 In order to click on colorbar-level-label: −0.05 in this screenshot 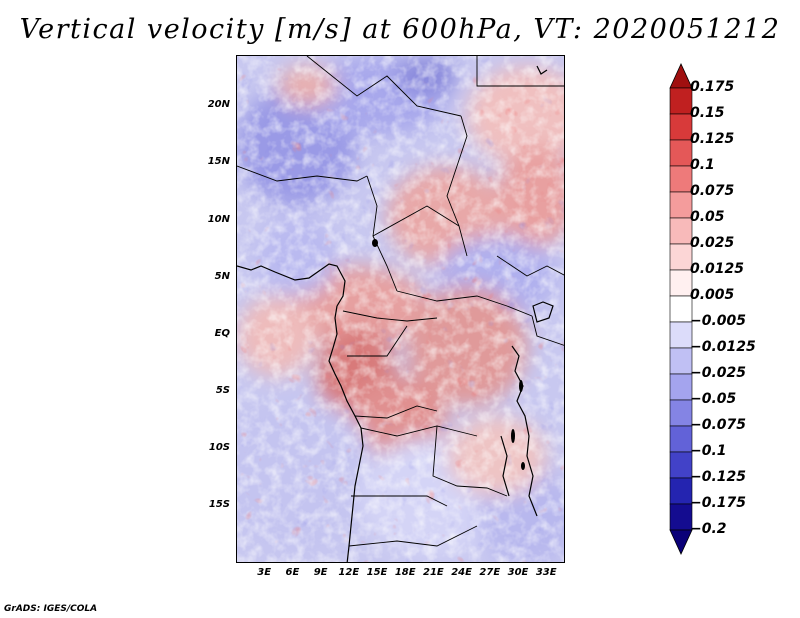, I will do `click(713, 399)`.